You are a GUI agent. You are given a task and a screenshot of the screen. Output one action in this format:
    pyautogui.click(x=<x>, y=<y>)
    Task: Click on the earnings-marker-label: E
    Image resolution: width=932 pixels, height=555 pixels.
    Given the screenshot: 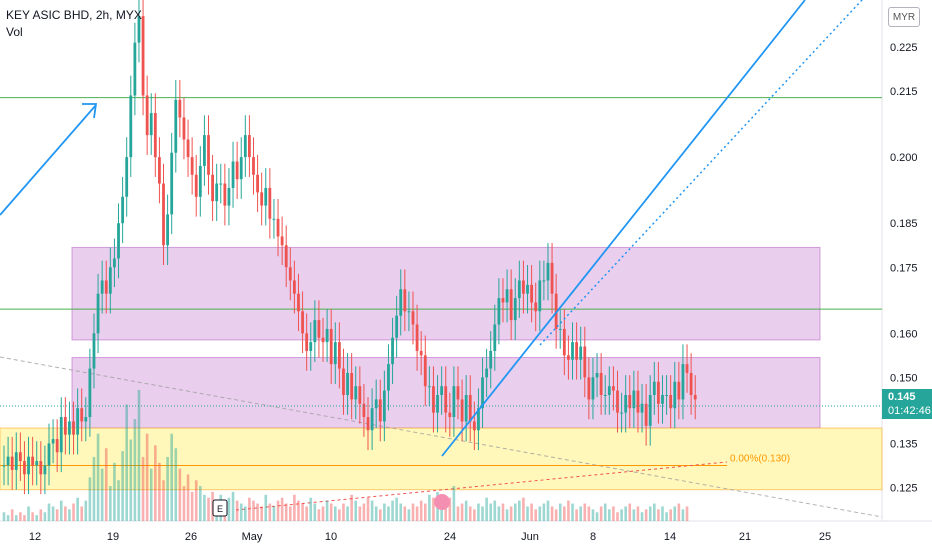 What is the action you would take?
    pyautogui.click(x=220, y=509)
    